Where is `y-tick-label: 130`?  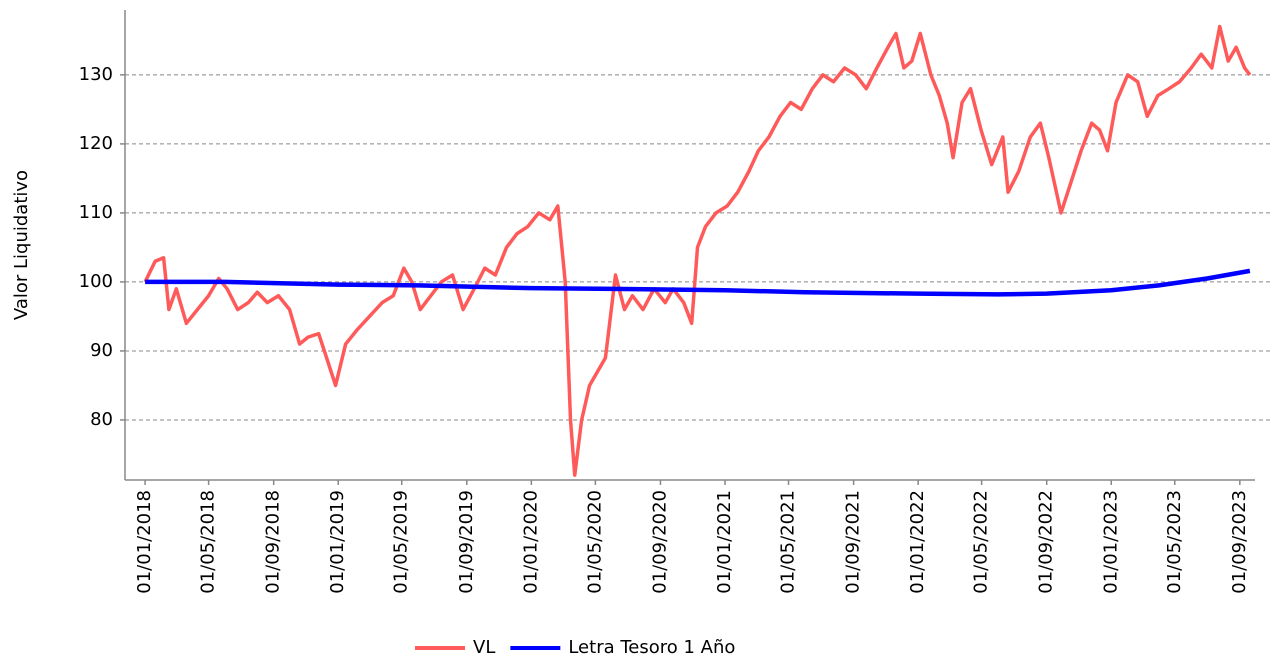 y-tick-label: 130 is located at coordinates (96, 74).